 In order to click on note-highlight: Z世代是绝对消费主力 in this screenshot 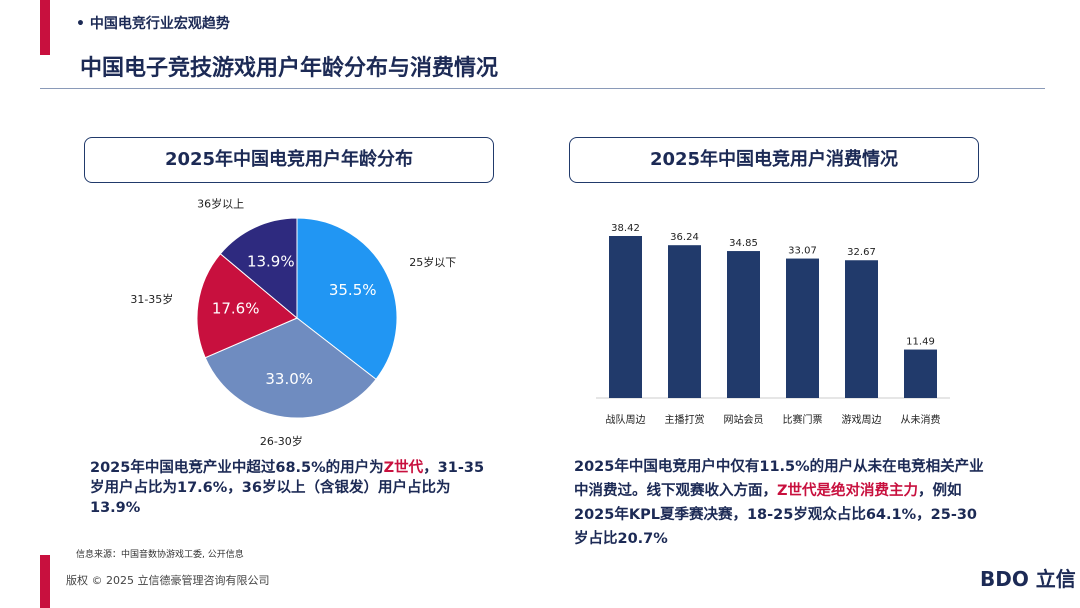, I will do `click(848, 491)`.